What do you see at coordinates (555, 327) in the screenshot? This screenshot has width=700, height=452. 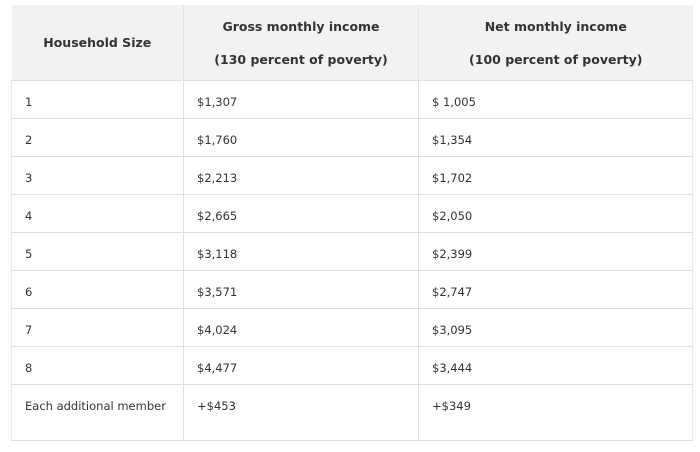 I see `table-cell: $3,095` at bounding box center [555, 327].